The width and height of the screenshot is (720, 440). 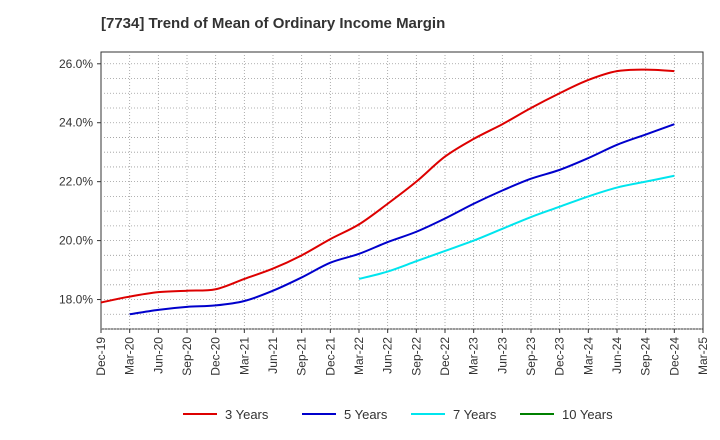 I want to click on x-tick-label: Mar-22, so click(x=359, y=356).